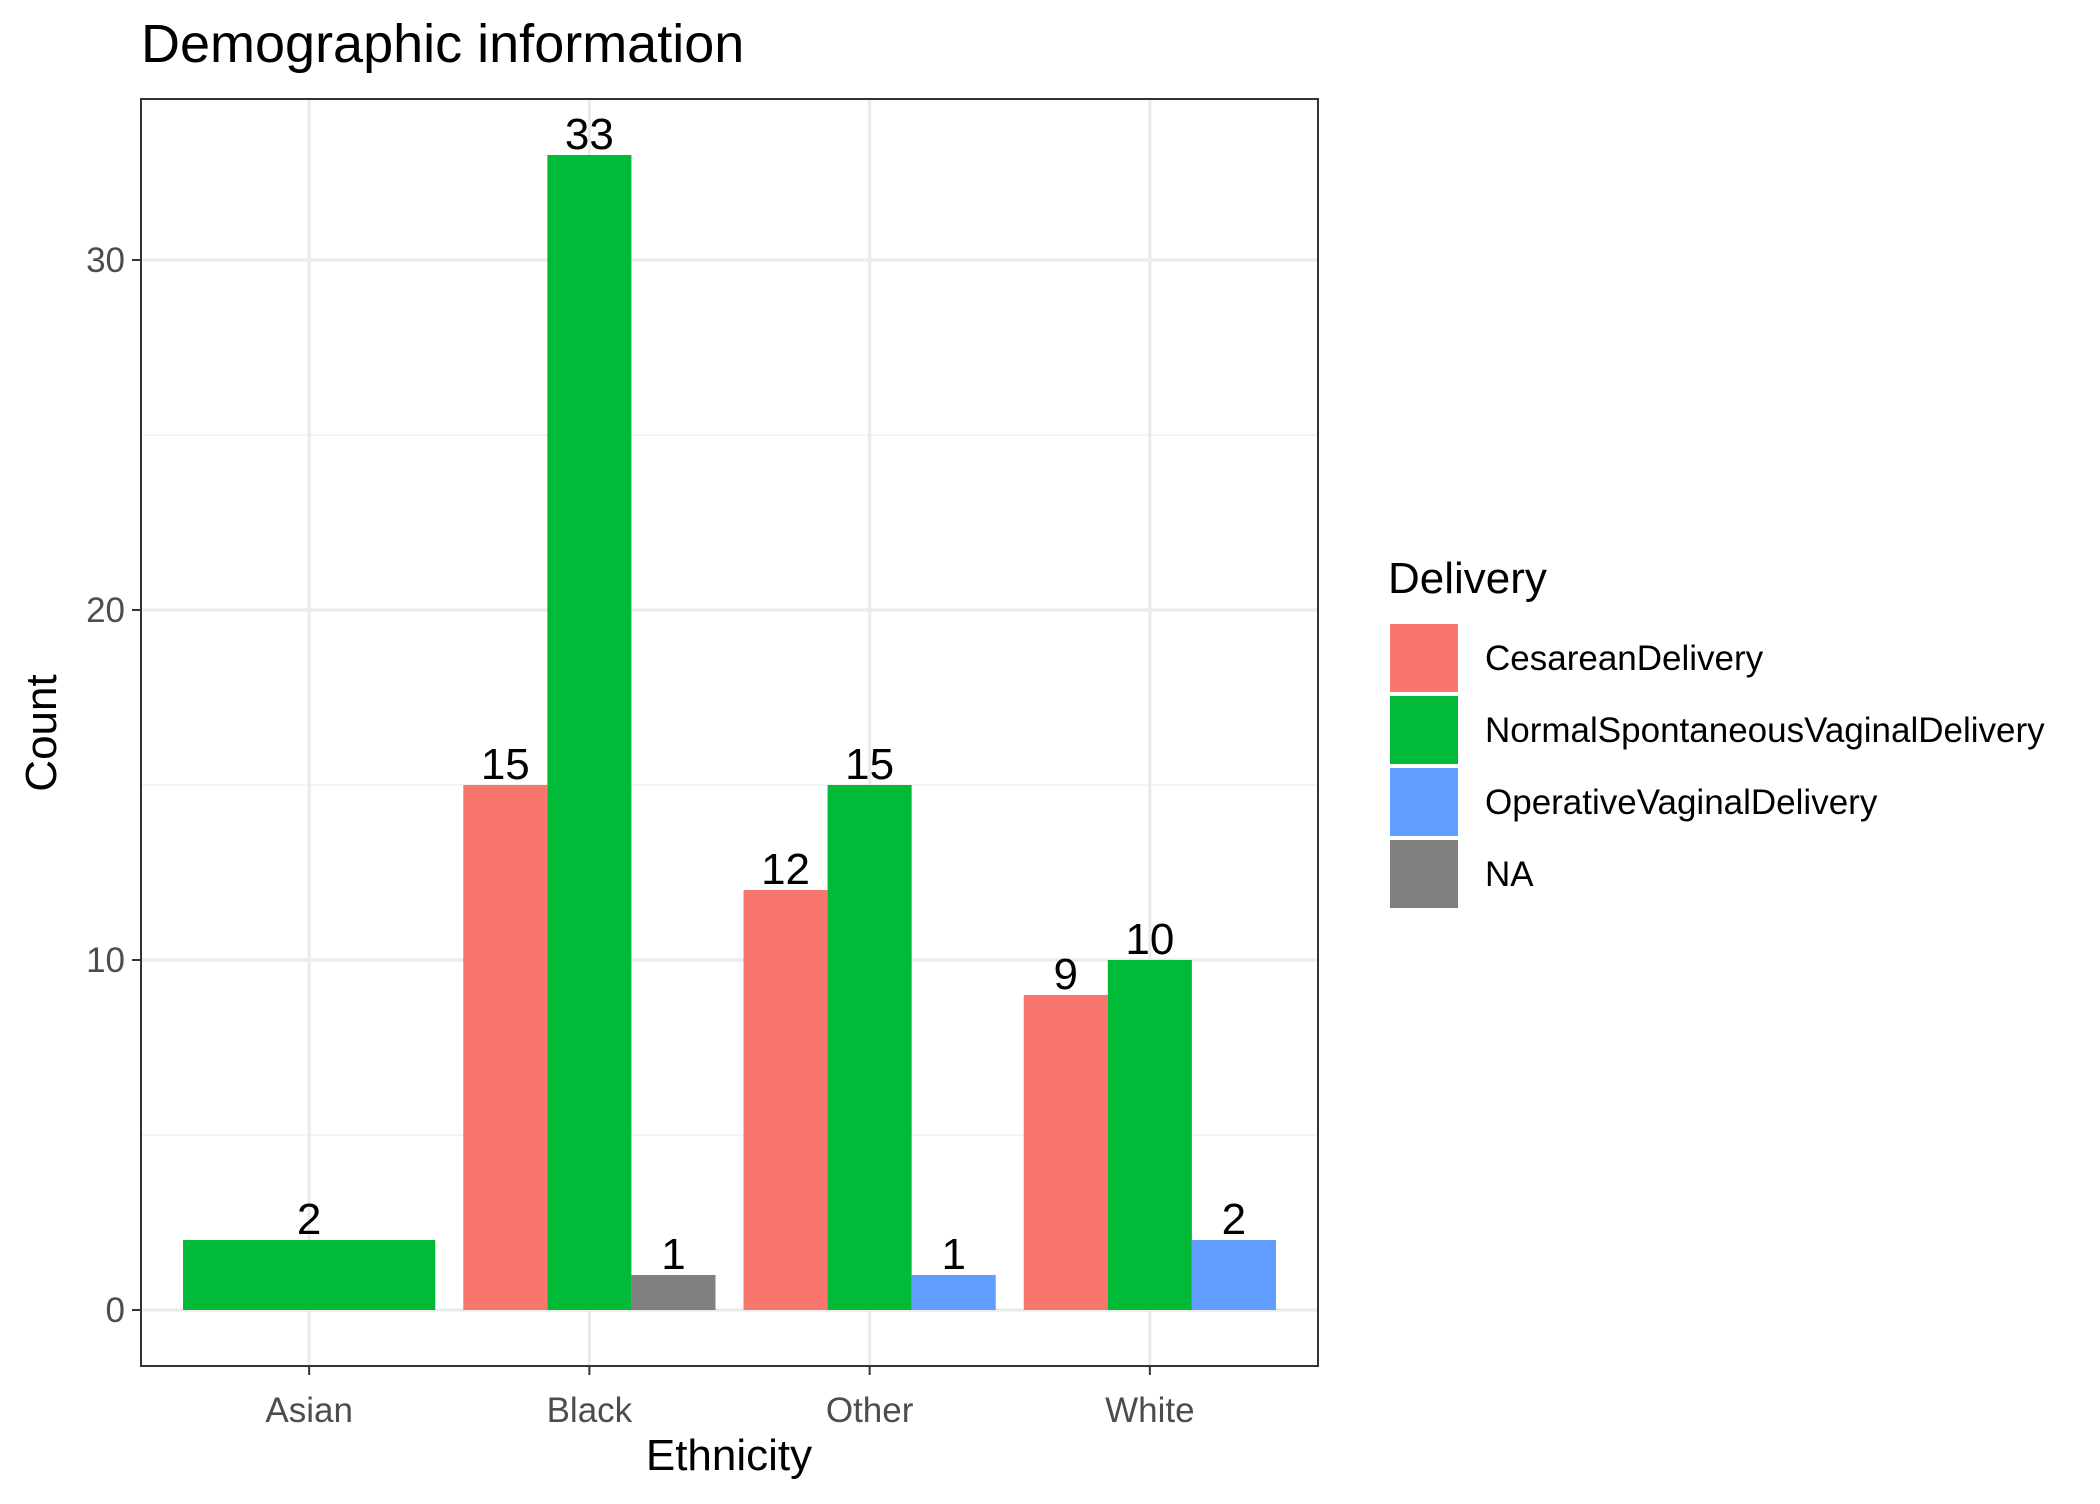 This screenshot has height=1504, width=2100. I want to click on legend-key-na, so click(1424, 874).